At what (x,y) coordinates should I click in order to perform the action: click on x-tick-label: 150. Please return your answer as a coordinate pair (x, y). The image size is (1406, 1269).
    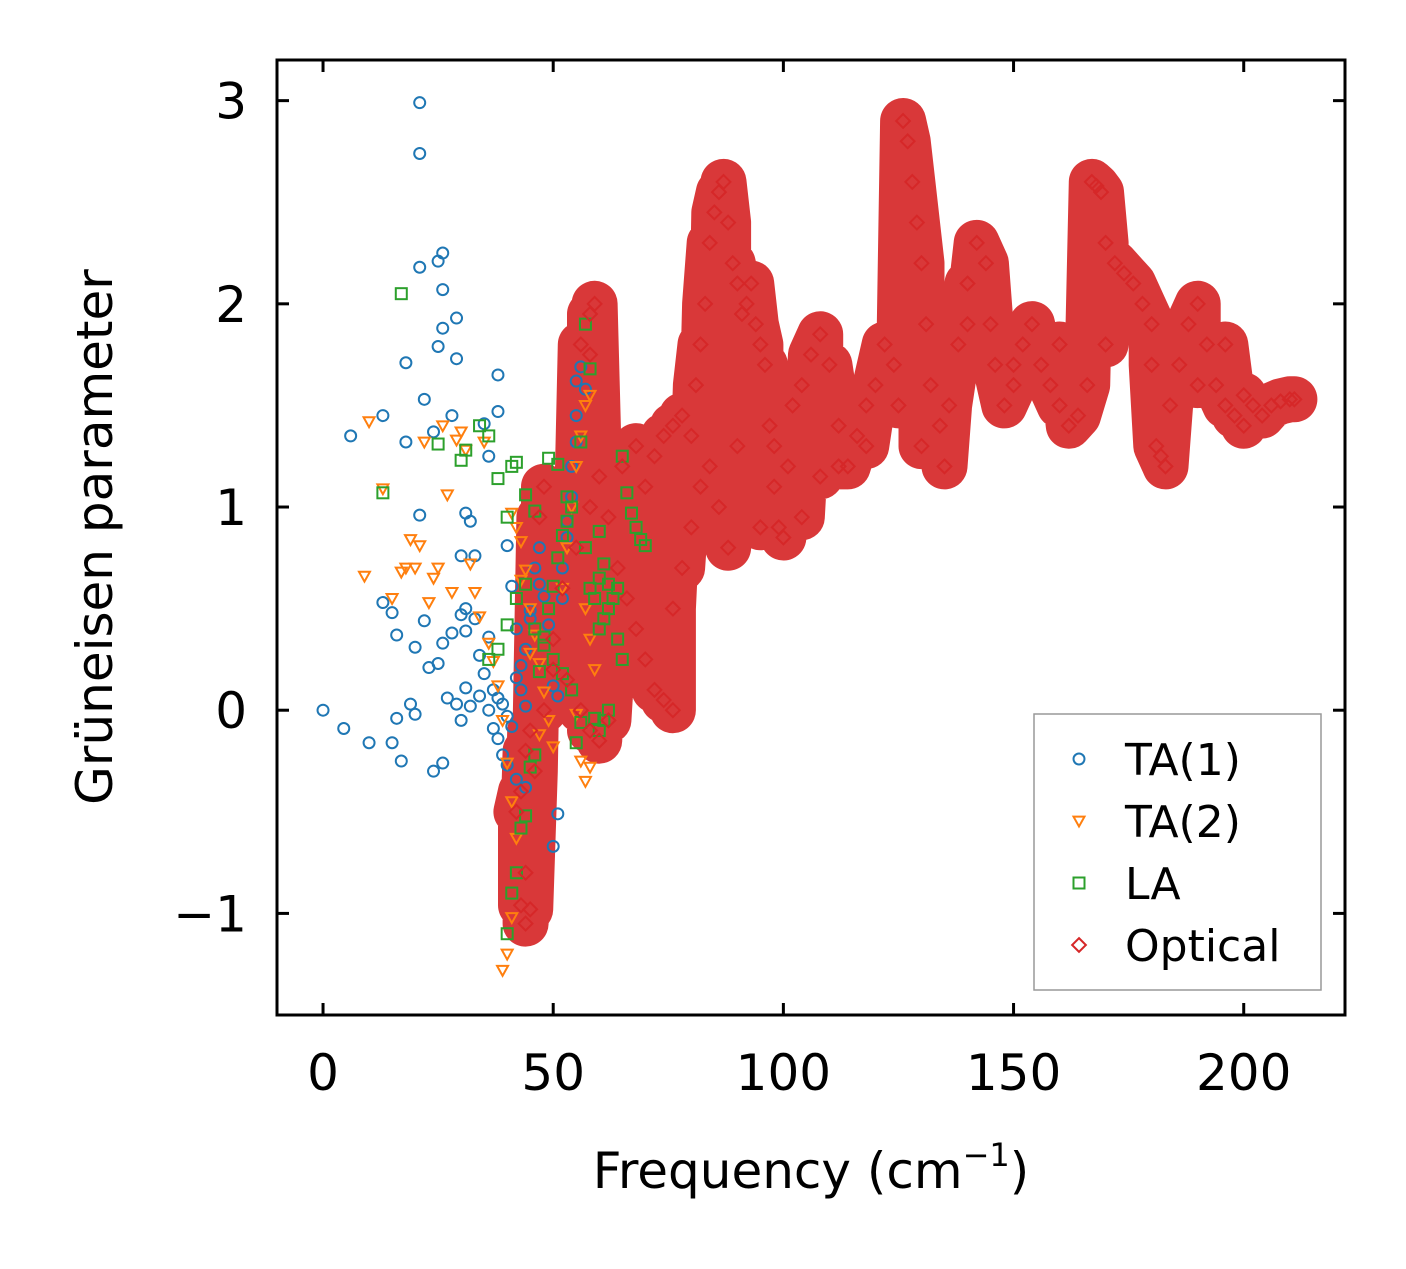
    Looking at the image, I should click on (1013, 1073).